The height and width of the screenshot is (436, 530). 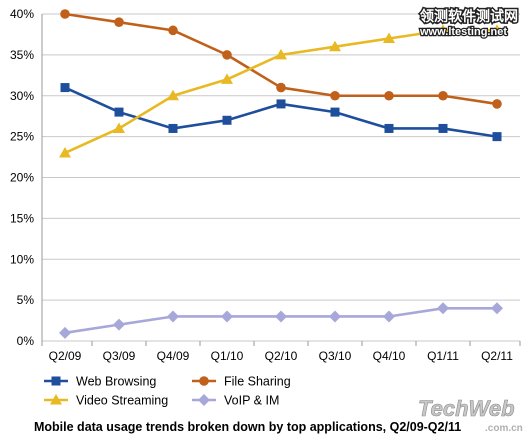 What do you see at coordinates (22, 55) in the screenshot?
I see `y-tick-label: 35%` at bounding box center [22, 55].